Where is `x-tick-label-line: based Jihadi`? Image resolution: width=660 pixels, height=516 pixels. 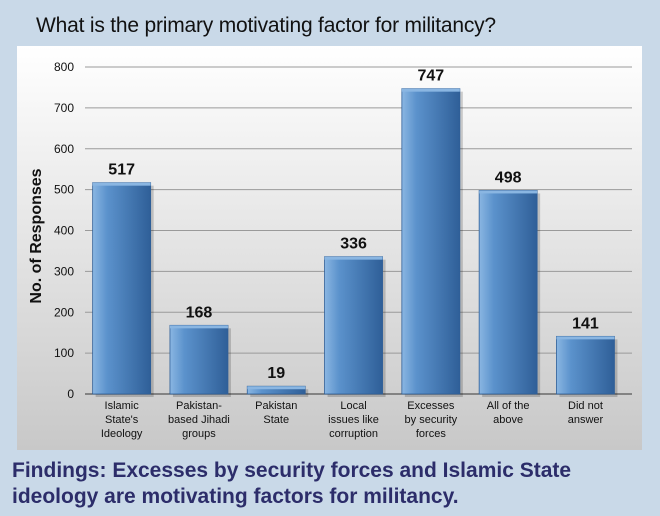 x-tick-label-line: based Jihadi is located at coordinates (199, 420).